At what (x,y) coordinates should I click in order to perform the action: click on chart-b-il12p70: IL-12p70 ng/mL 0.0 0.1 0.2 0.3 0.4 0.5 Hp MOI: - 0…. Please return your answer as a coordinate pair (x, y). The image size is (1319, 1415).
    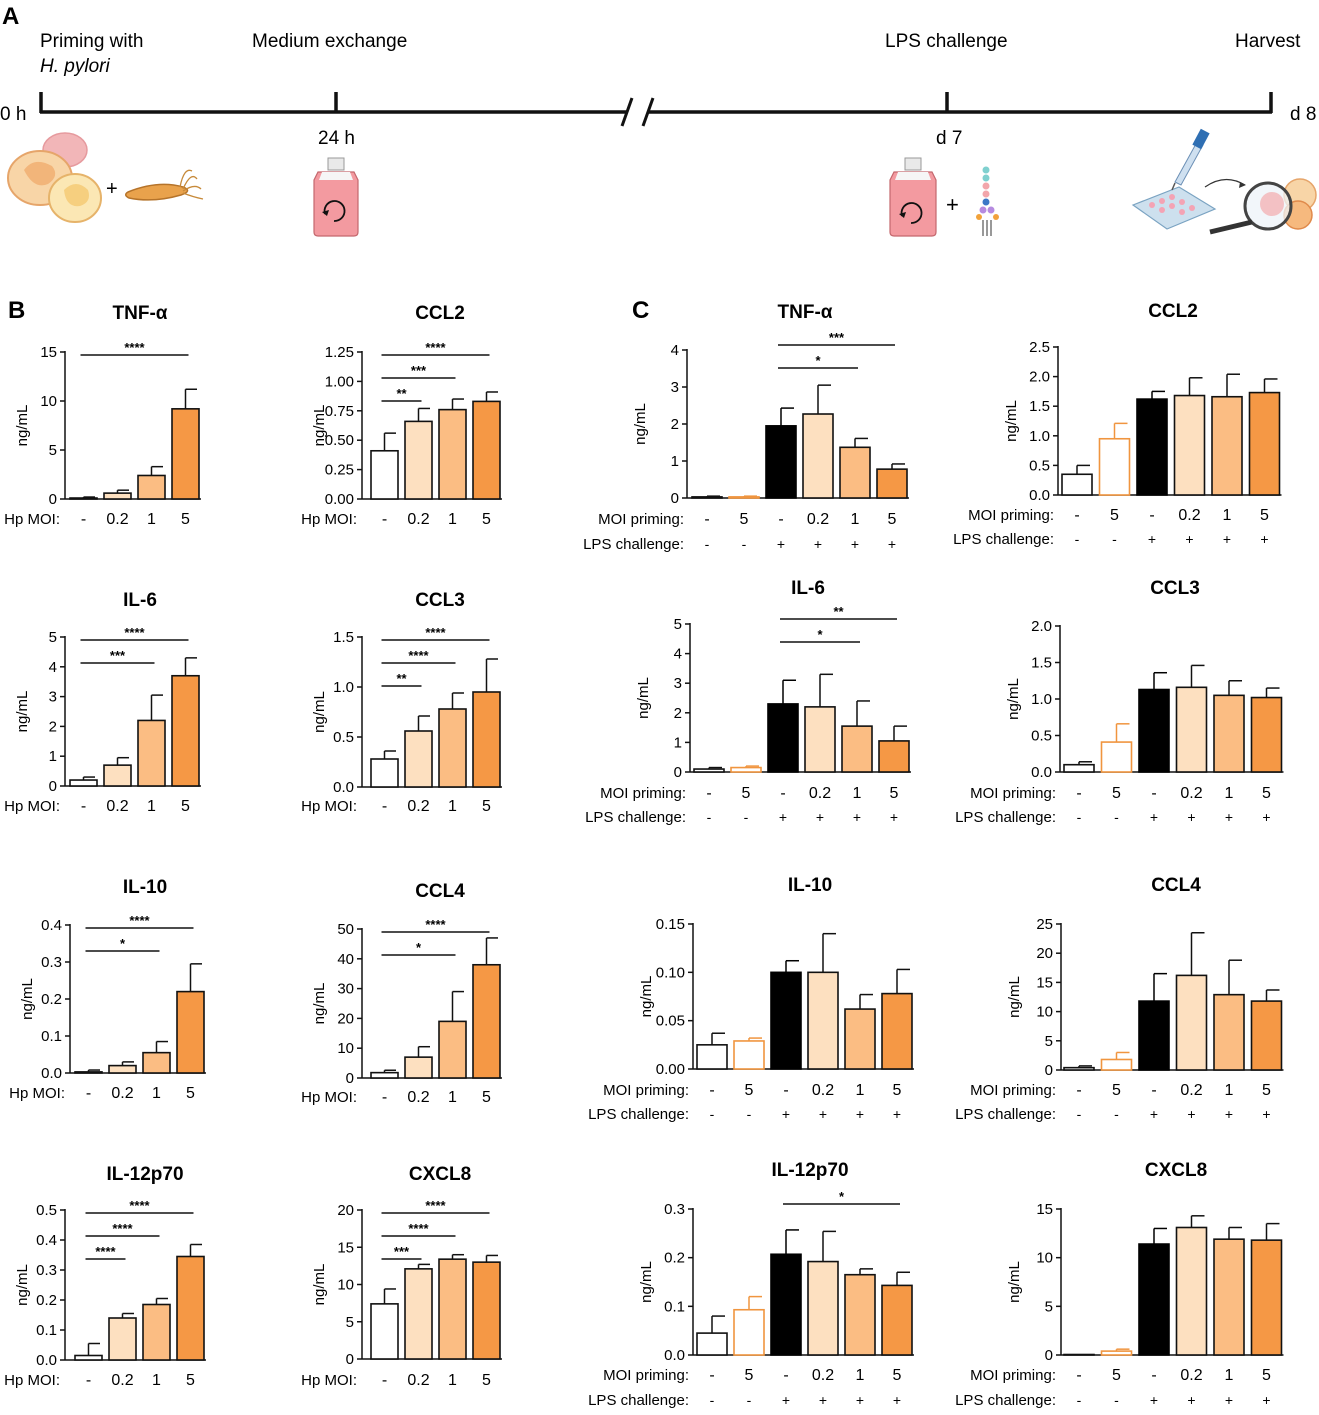
    Looking at the image, I should click on (105, 1276).